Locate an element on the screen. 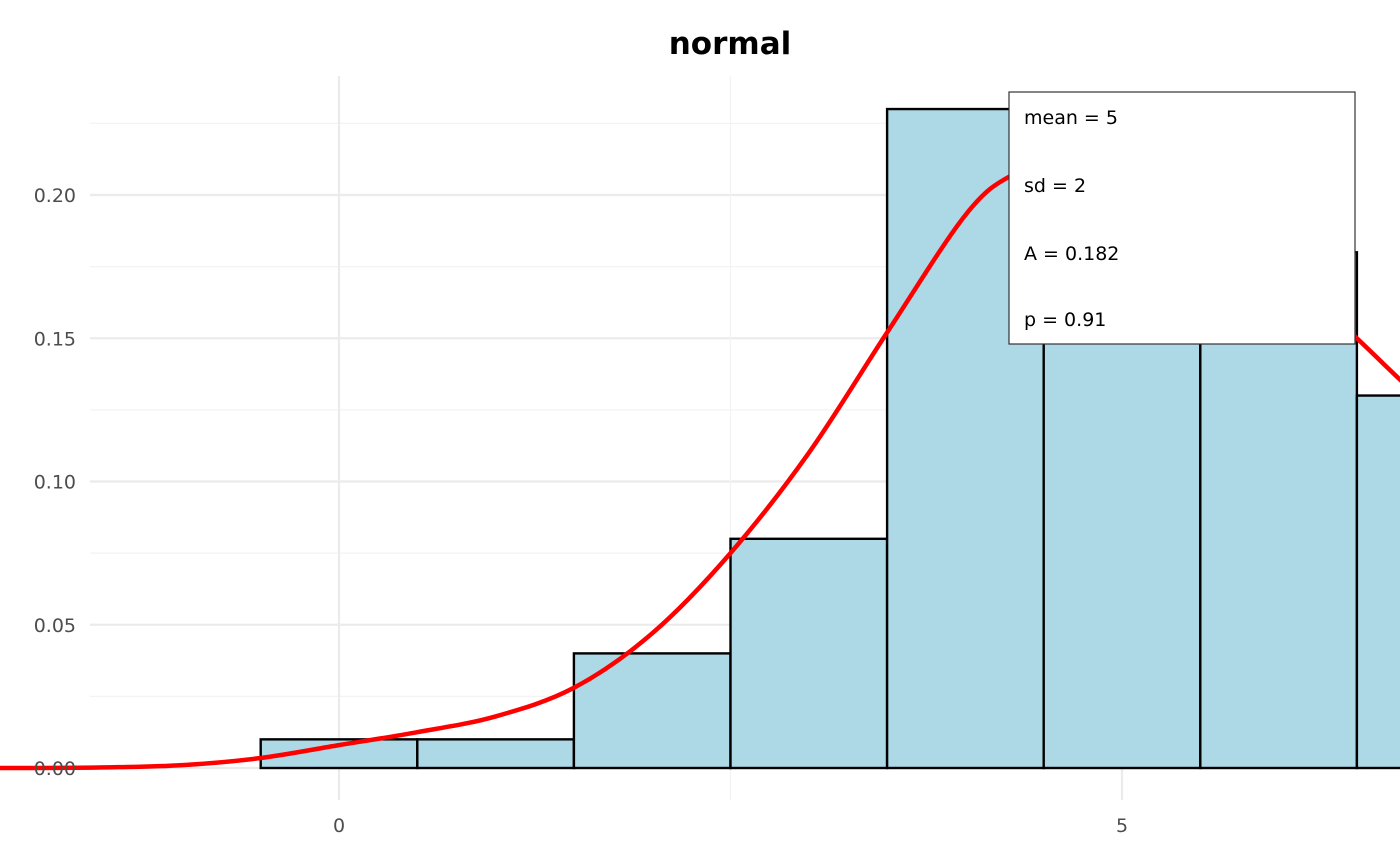 The width and height of the screenshot is (1400, 866). y-tick-label: 0.05 is located at coordinates (55, 626).